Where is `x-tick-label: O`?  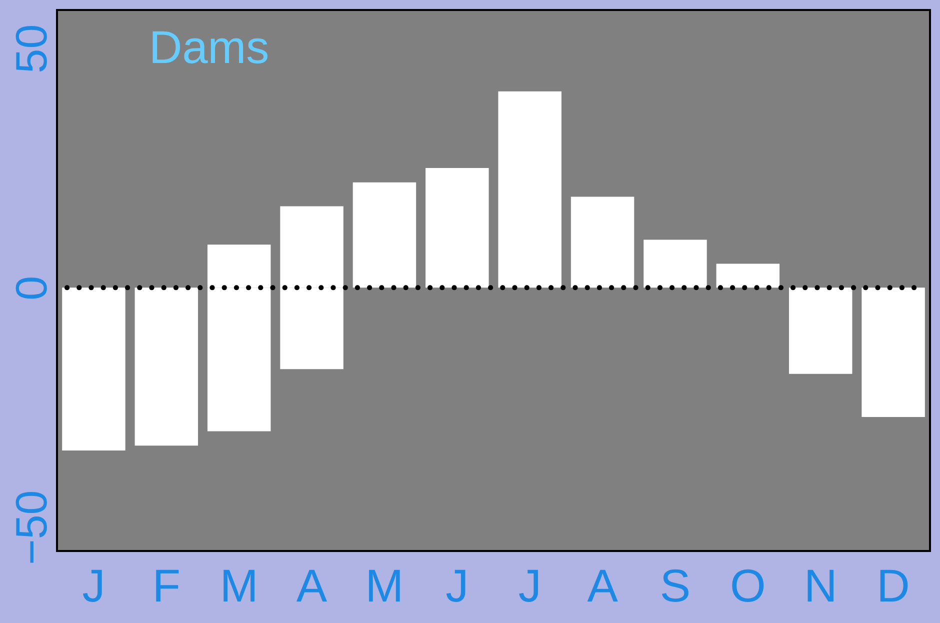
x-tick-label: O is located at coordinates (748, 586).